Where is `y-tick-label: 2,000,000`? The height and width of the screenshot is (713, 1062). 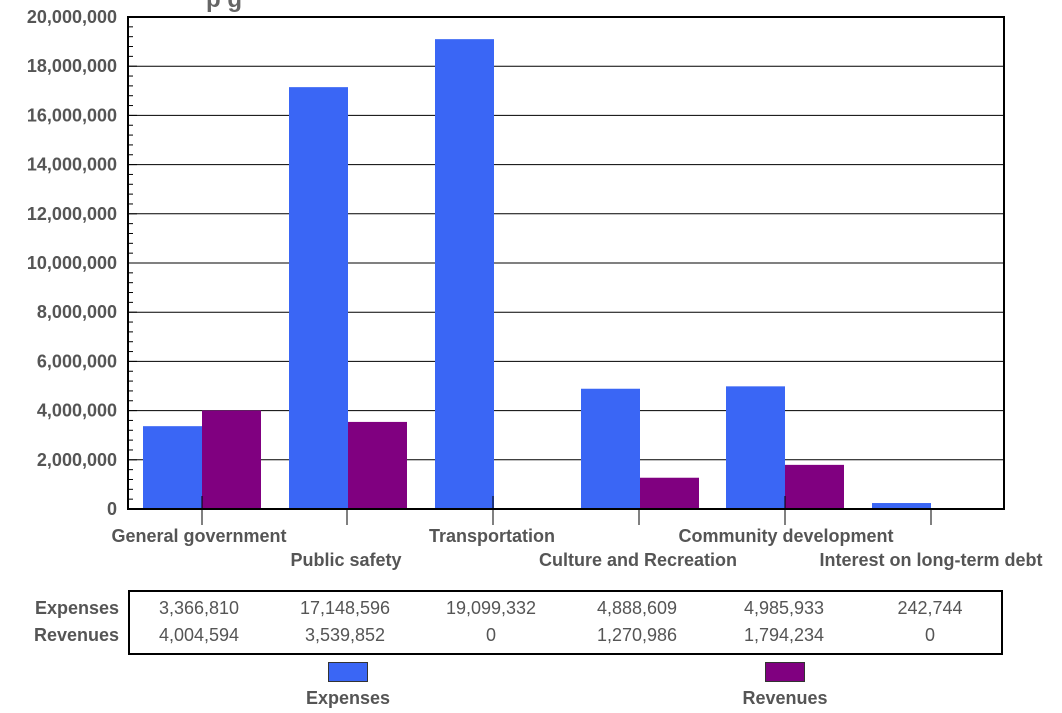
y-tick-label: 2,000,000 is located at coordinates (77, 460).